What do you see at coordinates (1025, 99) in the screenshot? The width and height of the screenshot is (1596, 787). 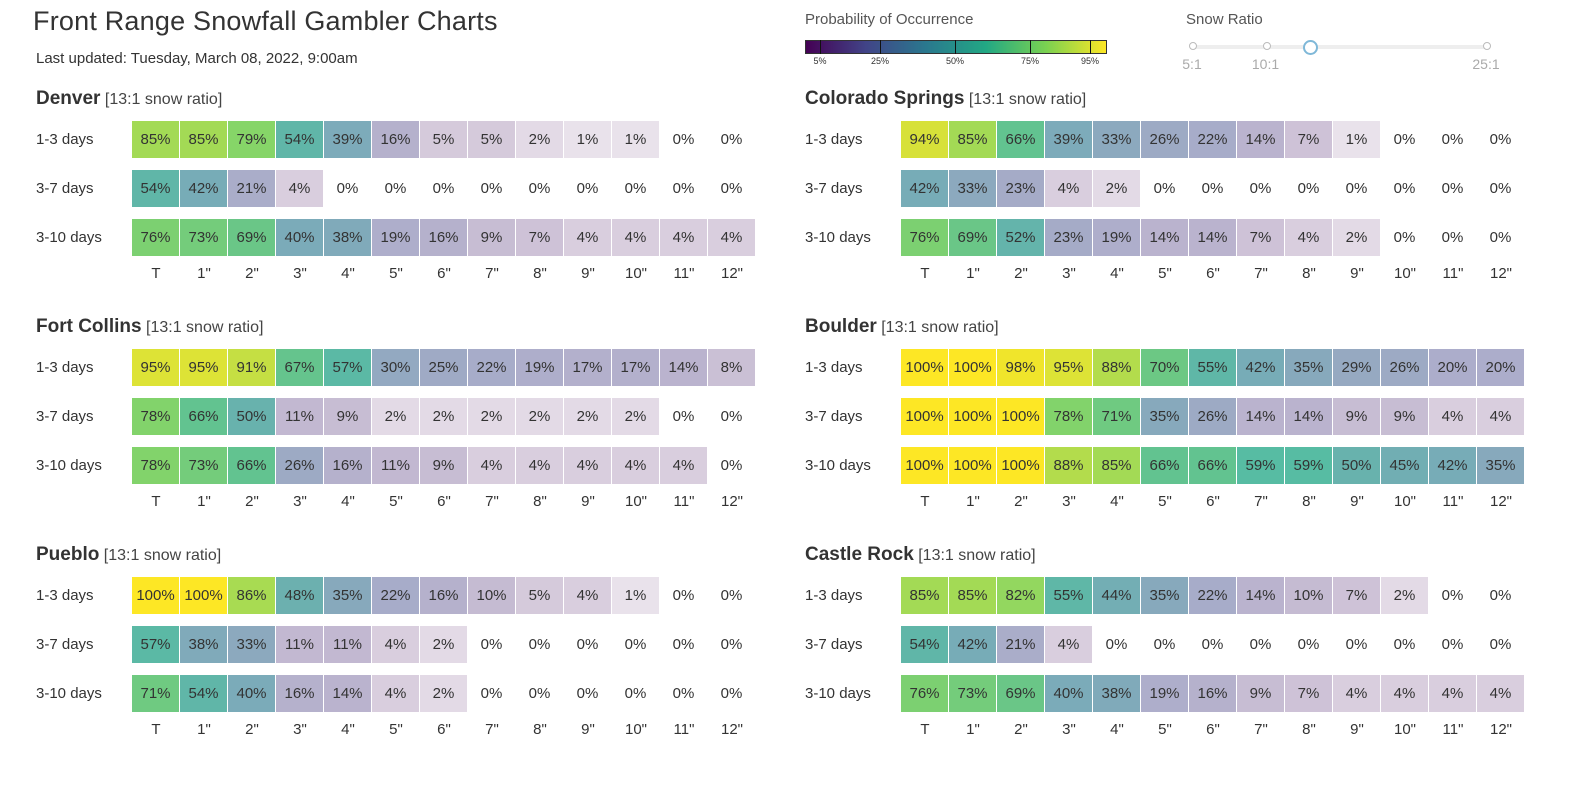 I see `snow-ratio-label: [13:1 snow ratio]` at bounding box center [1025, 99].